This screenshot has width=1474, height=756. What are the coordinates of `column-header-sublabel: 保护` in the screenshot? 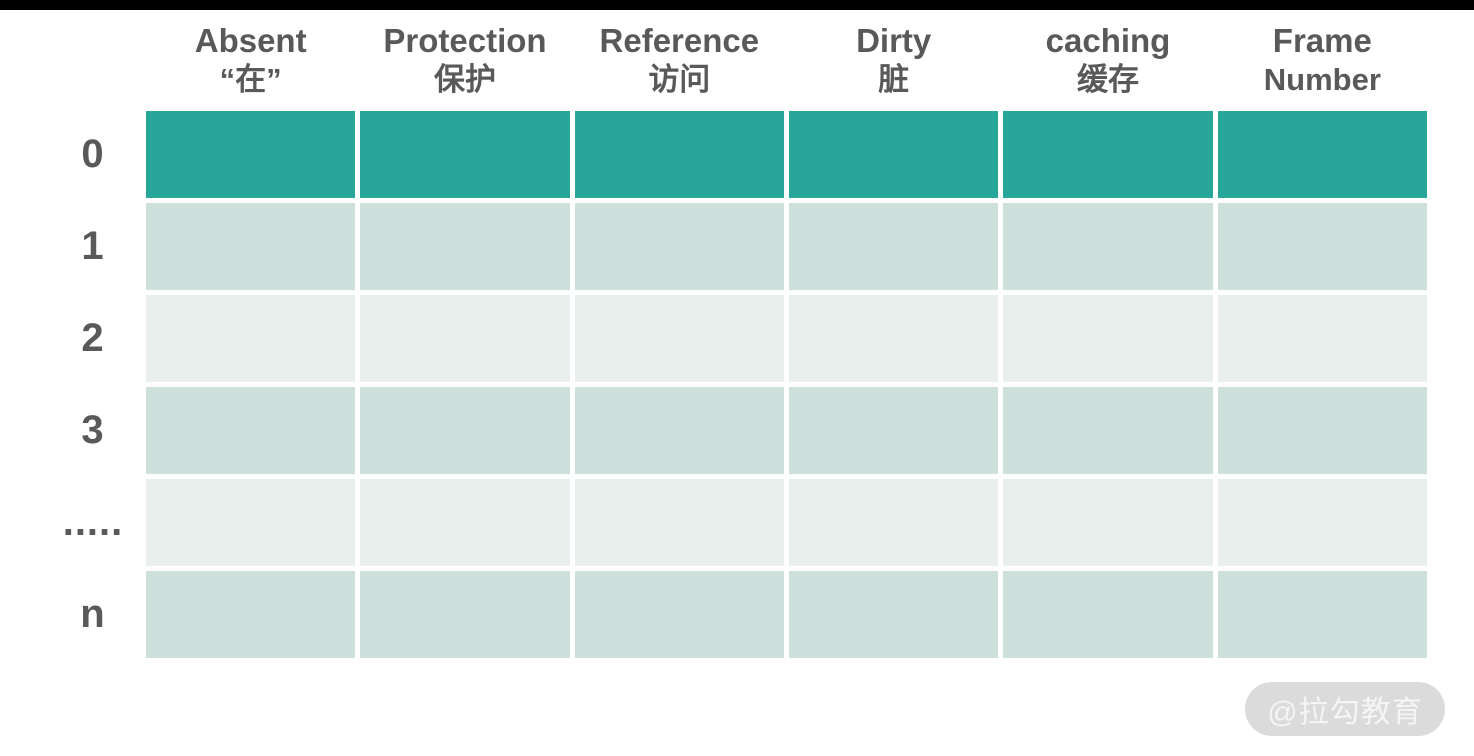 It's located at (464, 80).